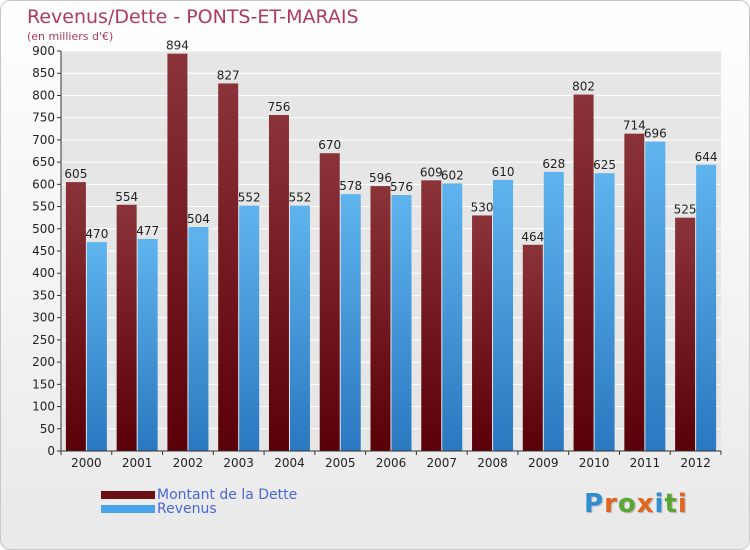  What do you see at coordinates (70, 36) in the screenshot?
I see `chart-subtitle: (en milliers d'€)` at bounding box center [70, 36].